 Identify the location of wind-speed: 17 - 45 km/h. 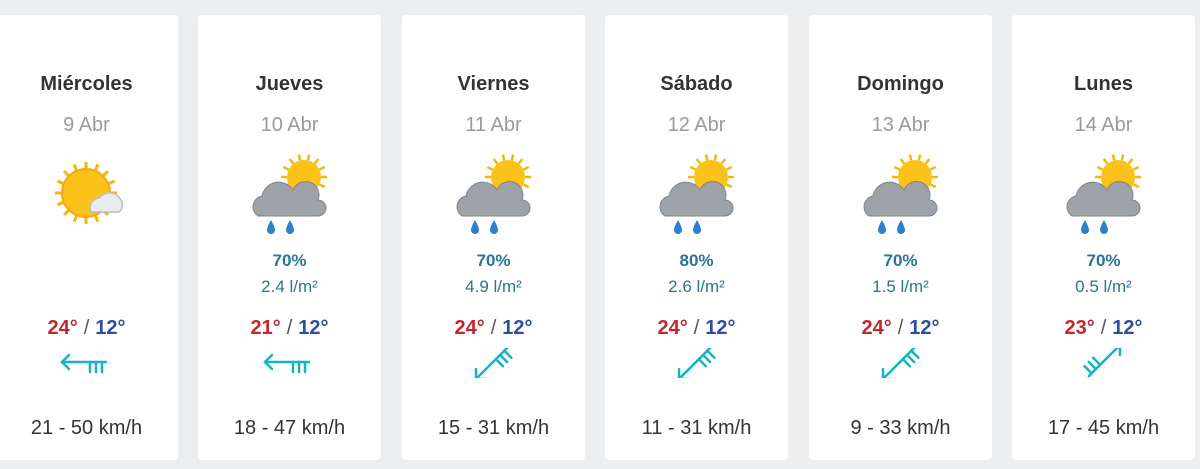
(1103, 428).